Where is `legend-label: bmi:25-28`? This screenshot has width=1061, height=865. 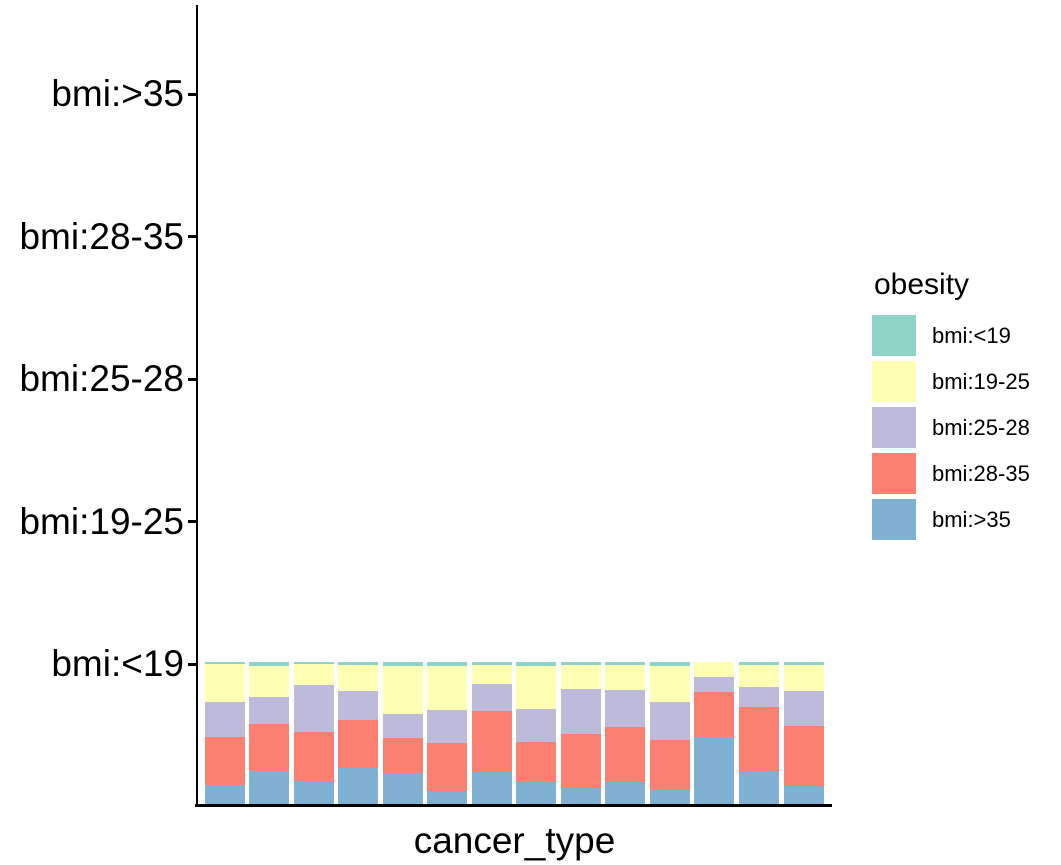 legend-label: bmi:25-28 is located at coordinates (981, 427).